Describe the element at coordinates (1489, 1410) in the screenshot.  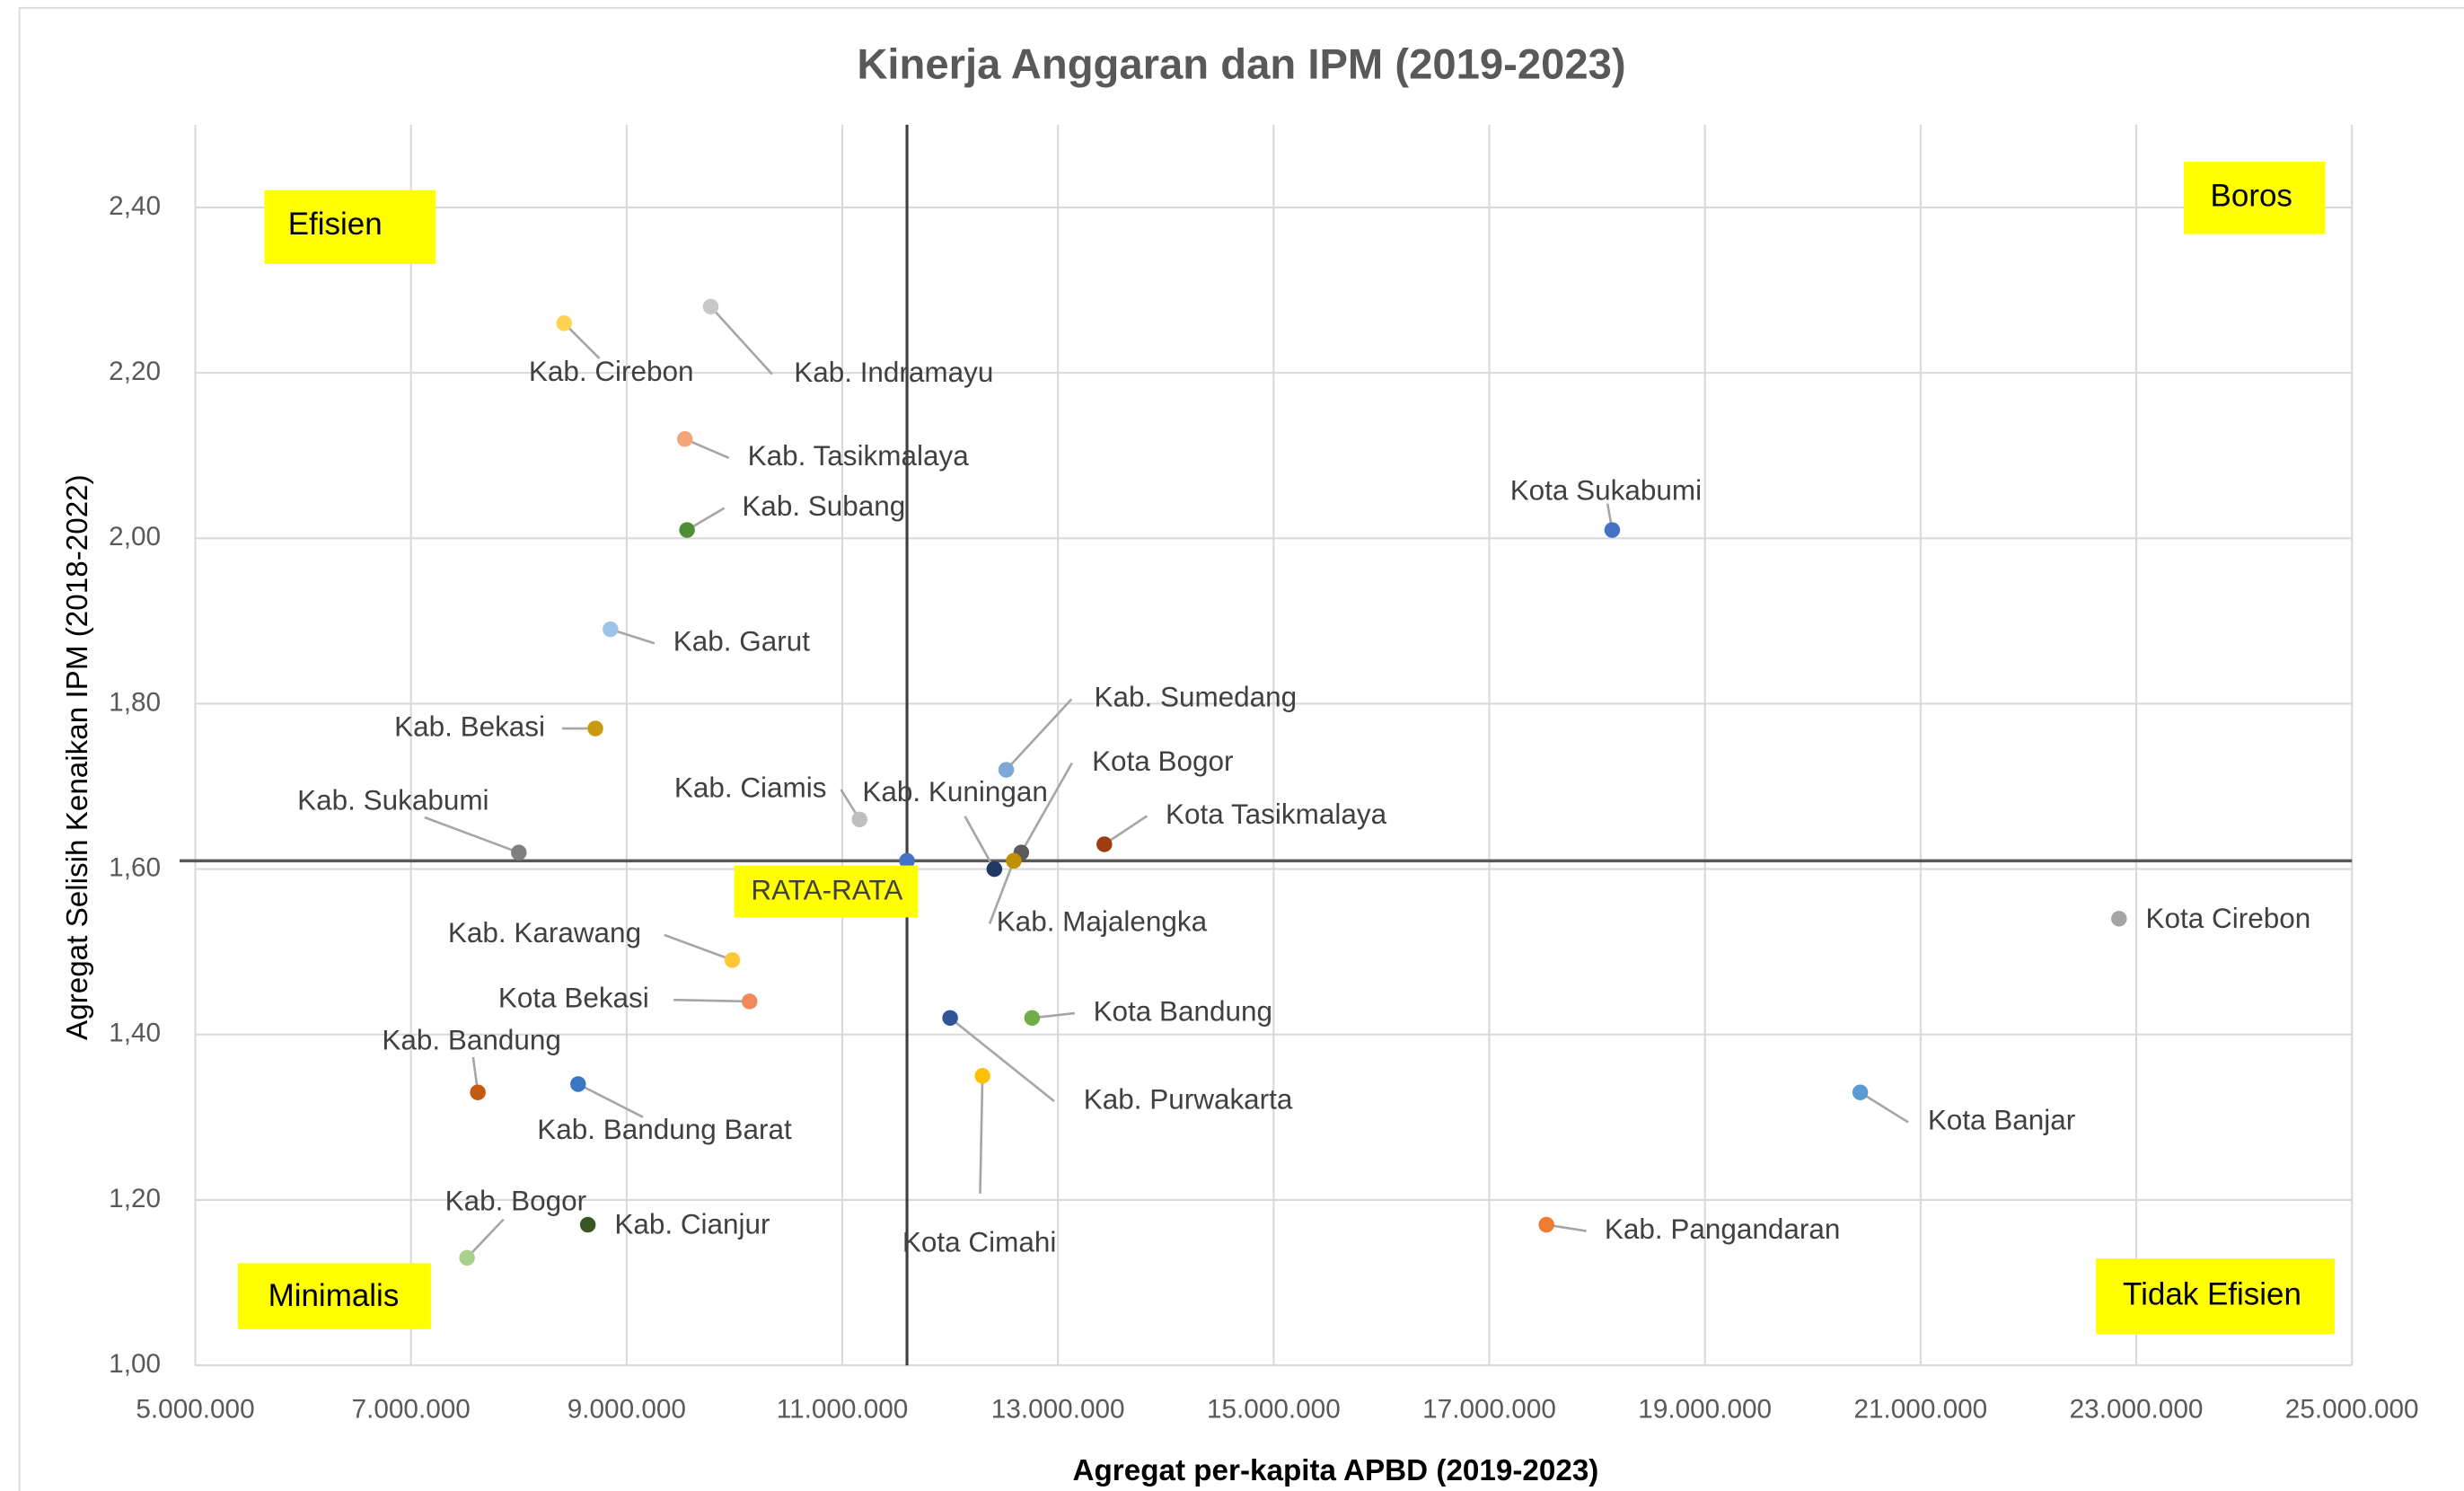
I see `x-tick-label: 17.000.000` at that location.